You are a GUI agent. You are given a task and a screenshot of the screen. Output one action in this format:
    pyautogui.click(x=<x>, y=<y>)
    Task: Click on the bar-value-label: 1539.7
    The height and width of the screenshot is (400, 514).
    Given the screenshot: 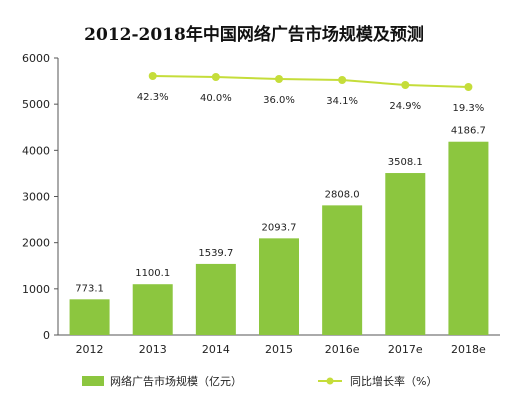 What is the action you would take?
    pyautogui.click(x=215, y=253)
    